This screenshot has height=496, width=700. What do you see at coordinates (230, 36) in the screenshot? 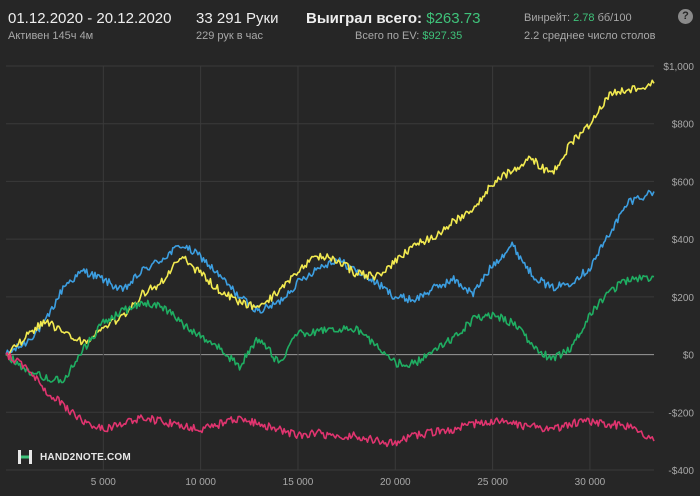
I see `hands-per-hour: 229 рук в час` at bounding box center [230, 36].